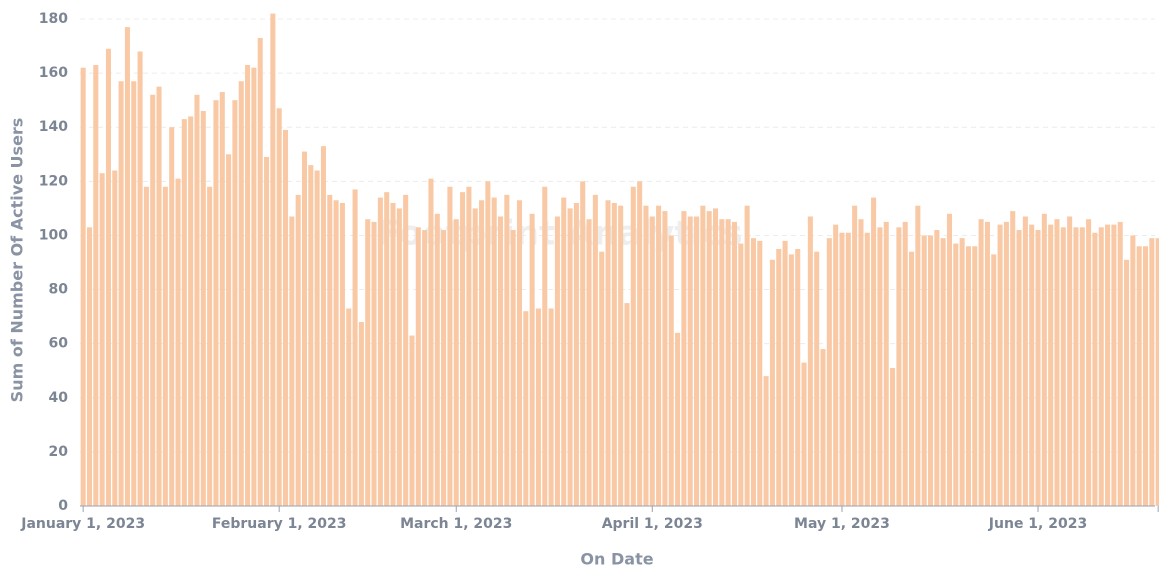  What do you see at coordinates (842, 524) in the screenshot?
I see `x-tick-label: May 1, 2023` at bounding box center [842, 524].